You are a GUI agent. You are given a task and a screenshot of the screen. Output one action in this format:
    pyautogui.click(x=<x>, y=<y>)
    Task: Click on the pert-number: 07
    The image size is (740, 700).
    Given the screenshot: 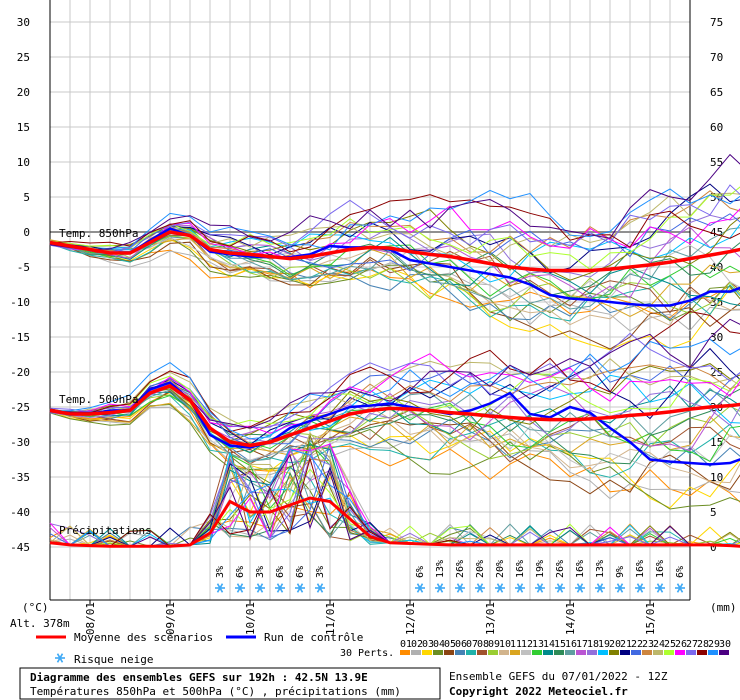 What is the action you would take?
    pyautogui.click(x=472, y=644)
    